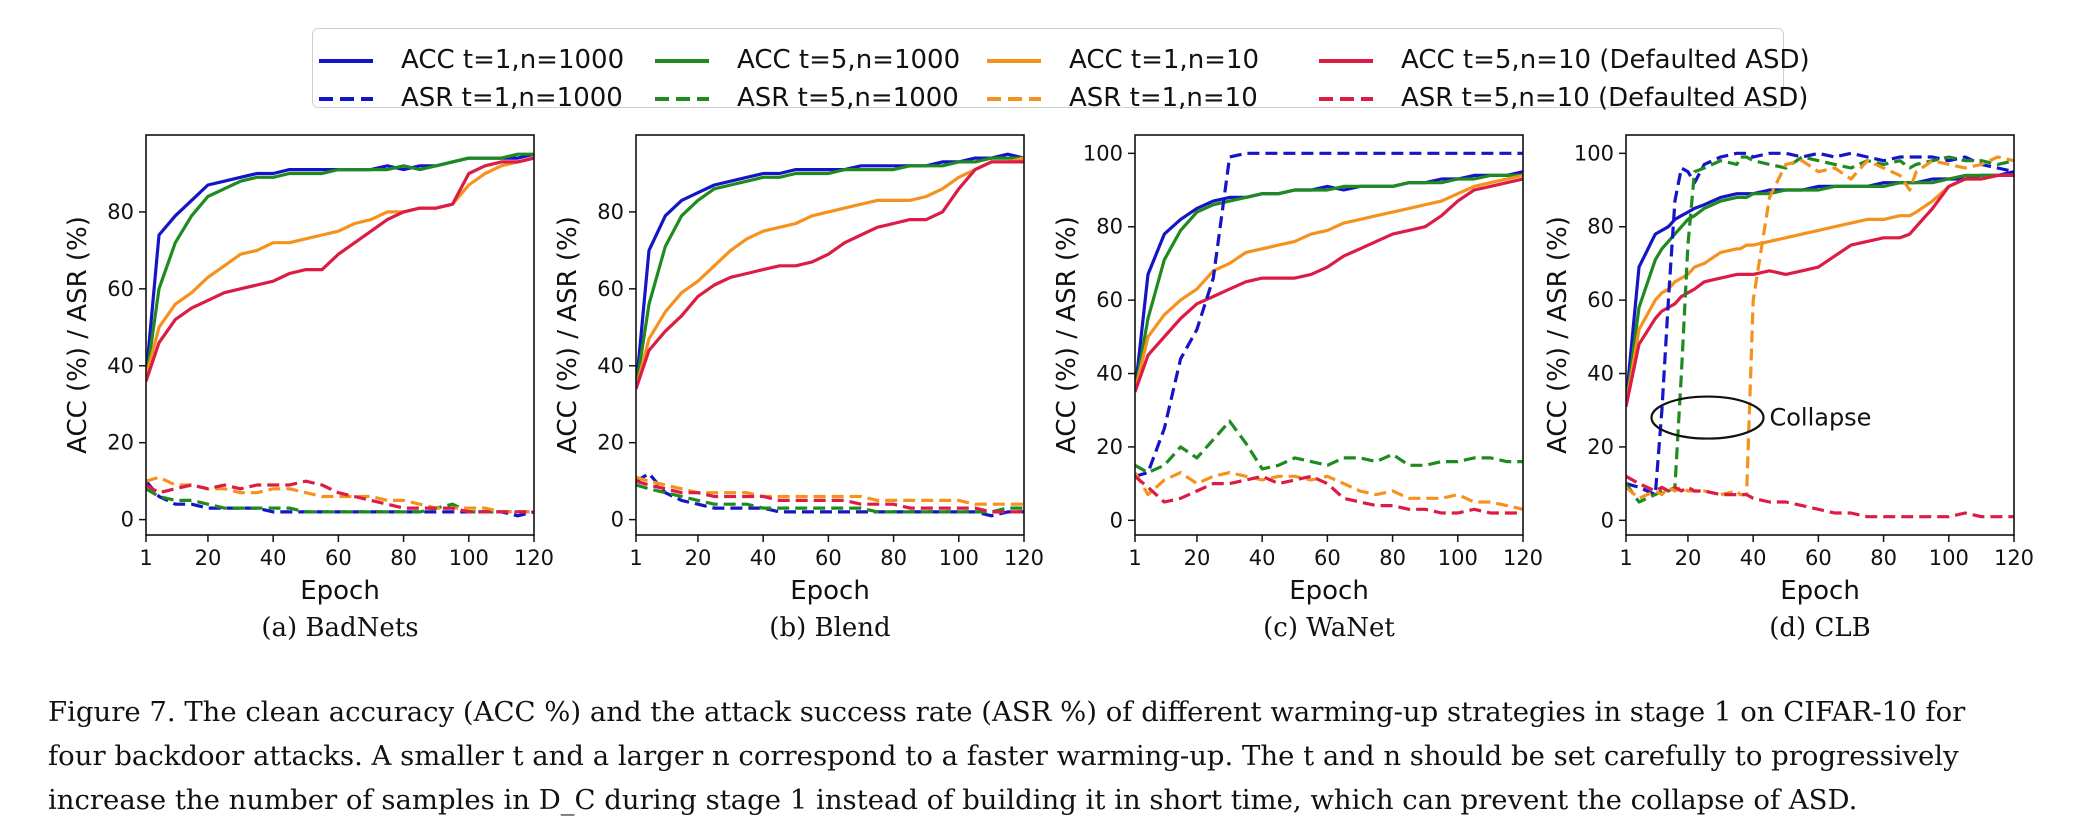 The height and width of the screenshot is (835, 2084). Describe the element at coordinates (848, 98) in the screenshot. I see `legend-label: ASR t=5,n=1000` at that location.